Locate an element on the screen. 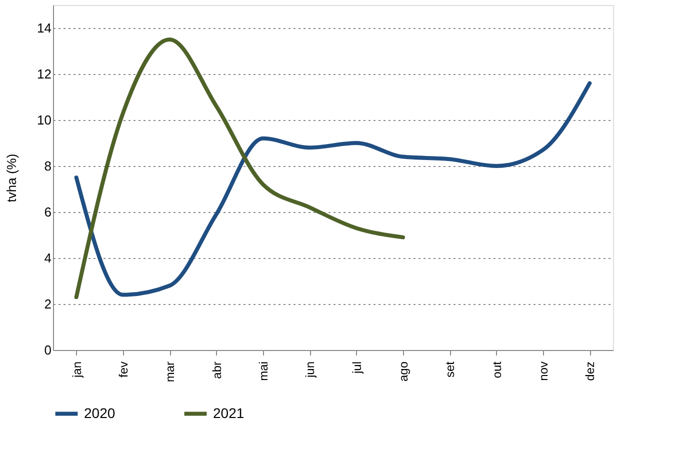  x-tick-label: ago is located at coordinates (403, 371).